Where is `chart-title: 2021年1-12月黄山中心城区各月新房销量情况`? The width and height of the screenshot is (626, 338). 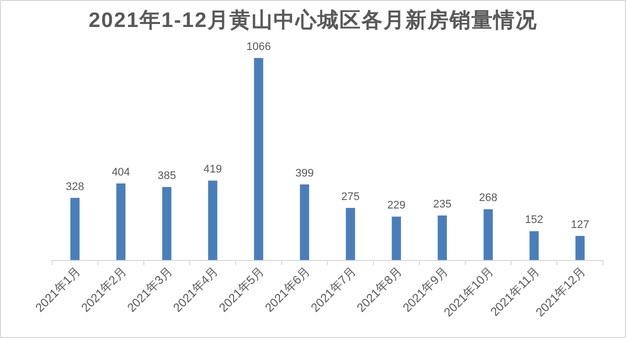 chart-title: 2021年1-12月黄山中心城区各月新房销量情况 is located at coordinates (313, 20).